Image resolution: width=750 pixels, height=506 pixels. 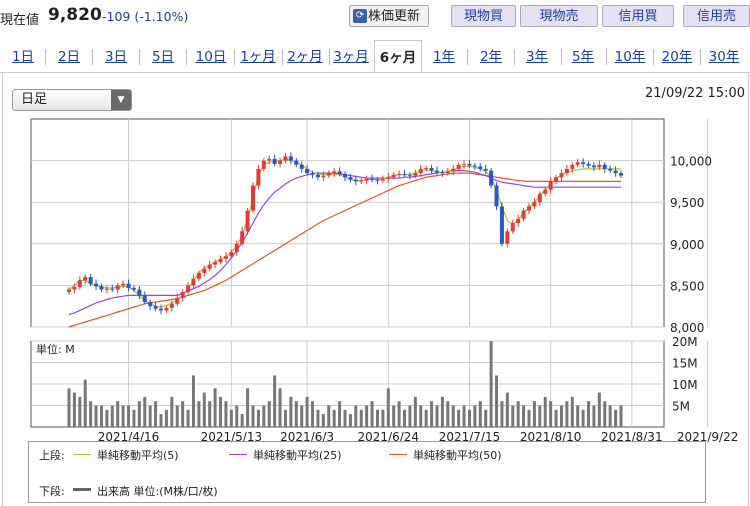 What do you see at coordinates (389, 16) in the screenshot?
I see `update-price-button: ⟳ 株価更新` at bounding box center [389, 16].